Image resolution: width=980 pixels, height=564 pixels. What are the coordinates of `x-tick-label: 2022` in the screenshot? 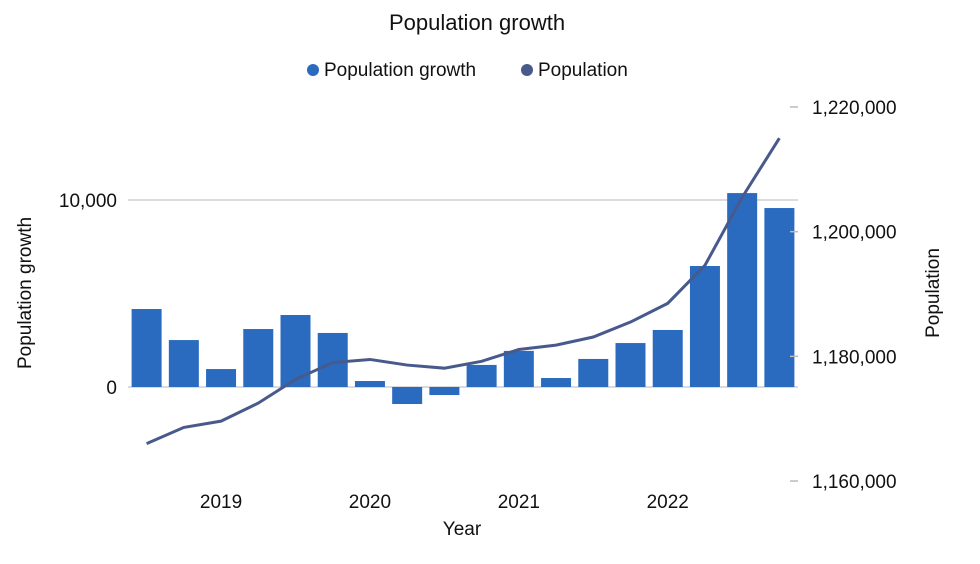 It's located at (668, 502).